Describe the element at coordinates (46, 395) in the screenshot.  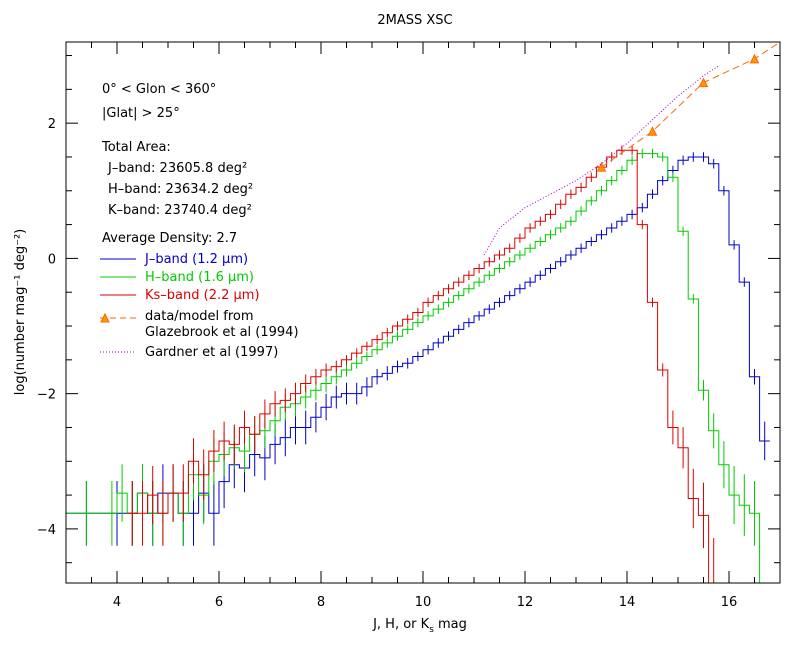
I see `y-tick-label: −2` at that location.